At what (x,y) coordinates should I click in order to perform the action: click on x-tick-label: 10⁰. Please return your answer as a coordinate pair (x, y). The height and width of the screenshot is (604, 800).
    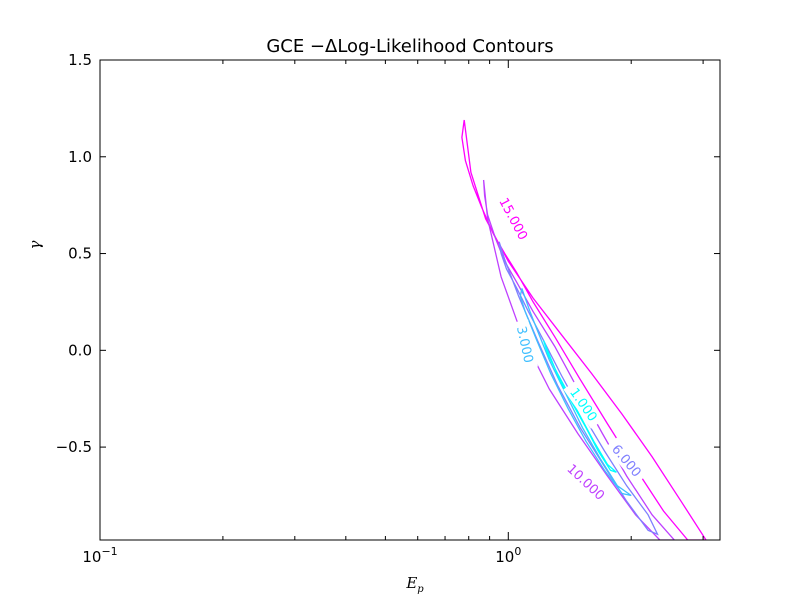
    Looking at the image, I should click on (508, 555).